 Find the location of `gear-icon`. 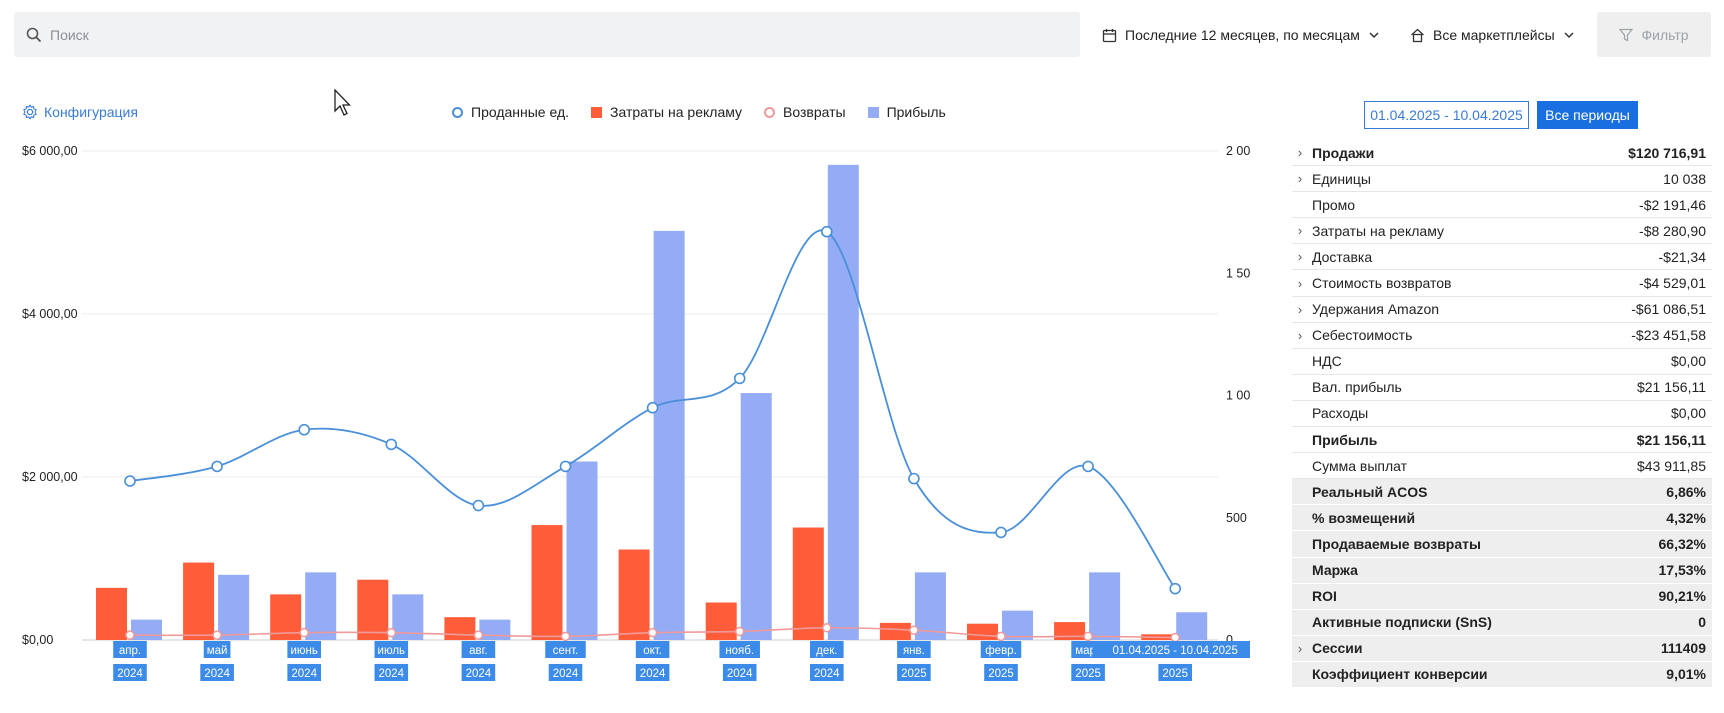

gear-icon is located at coordinates (30, 112).